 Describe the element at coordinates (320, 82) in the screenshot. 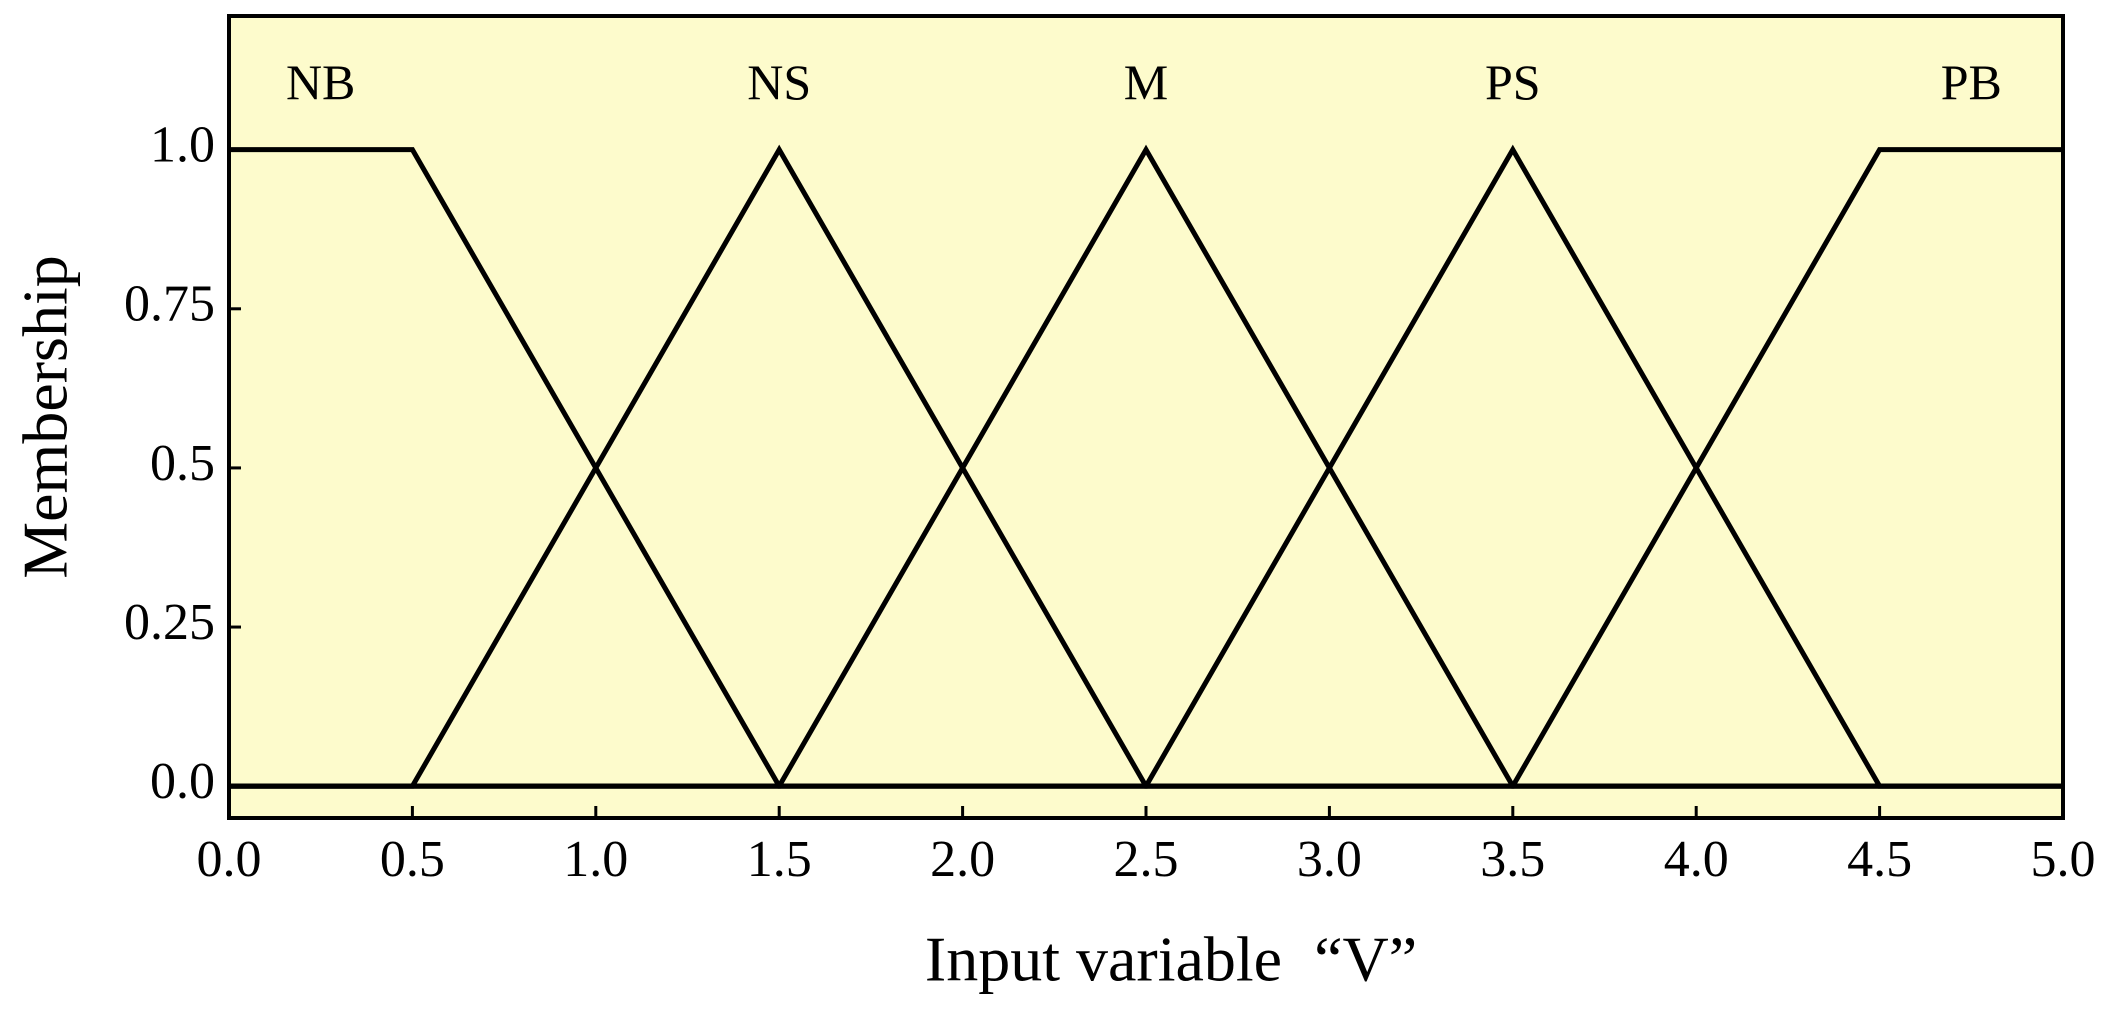

I see `series-label: NB` at that location.